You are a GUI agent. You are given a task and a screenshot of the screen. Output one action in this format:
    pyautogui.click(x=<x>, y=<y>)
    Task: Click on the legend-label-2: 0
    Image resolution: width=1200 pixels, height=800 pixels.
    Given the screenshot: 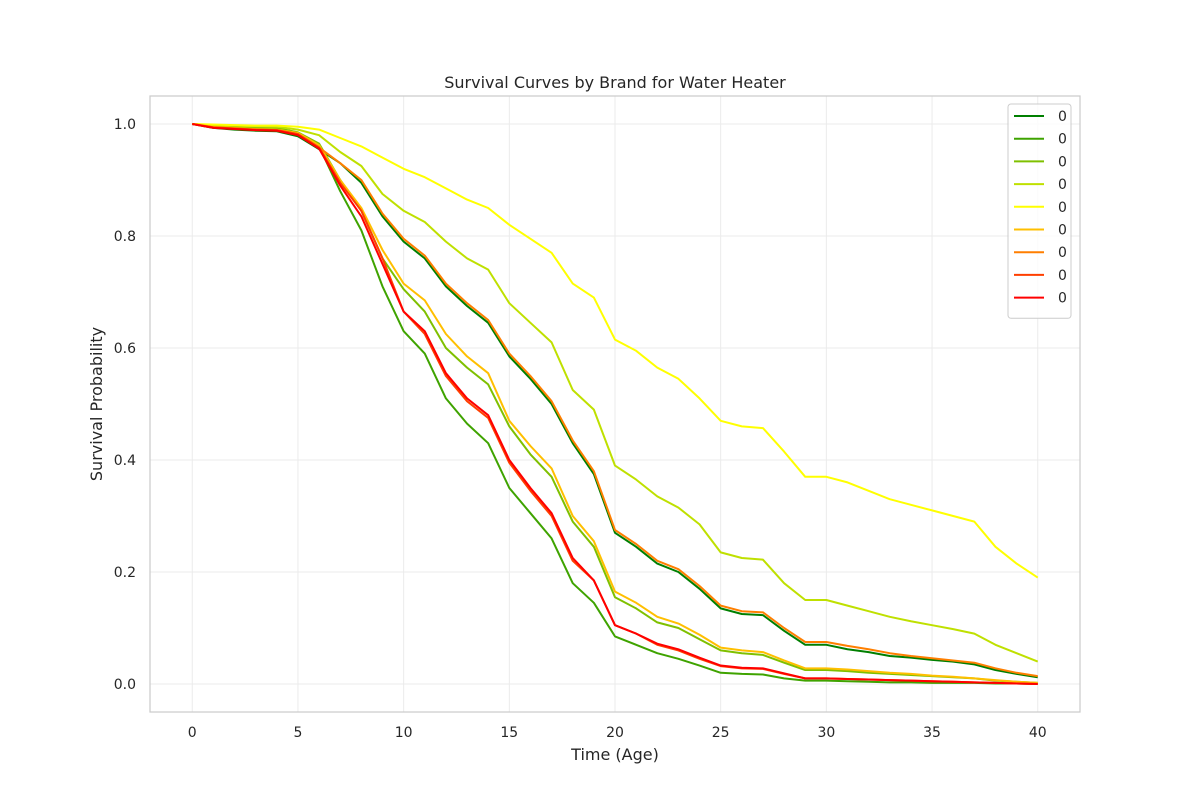 What is the action you would take?
    pyautogui.click(x=1062, y=140)
    